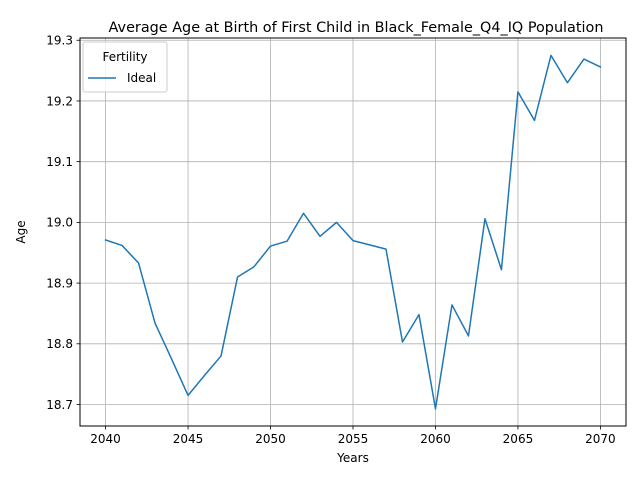  Describe the element at coordinates (59, 41) in the screenshot. I see `y-tick-label: 19.3` at that location.